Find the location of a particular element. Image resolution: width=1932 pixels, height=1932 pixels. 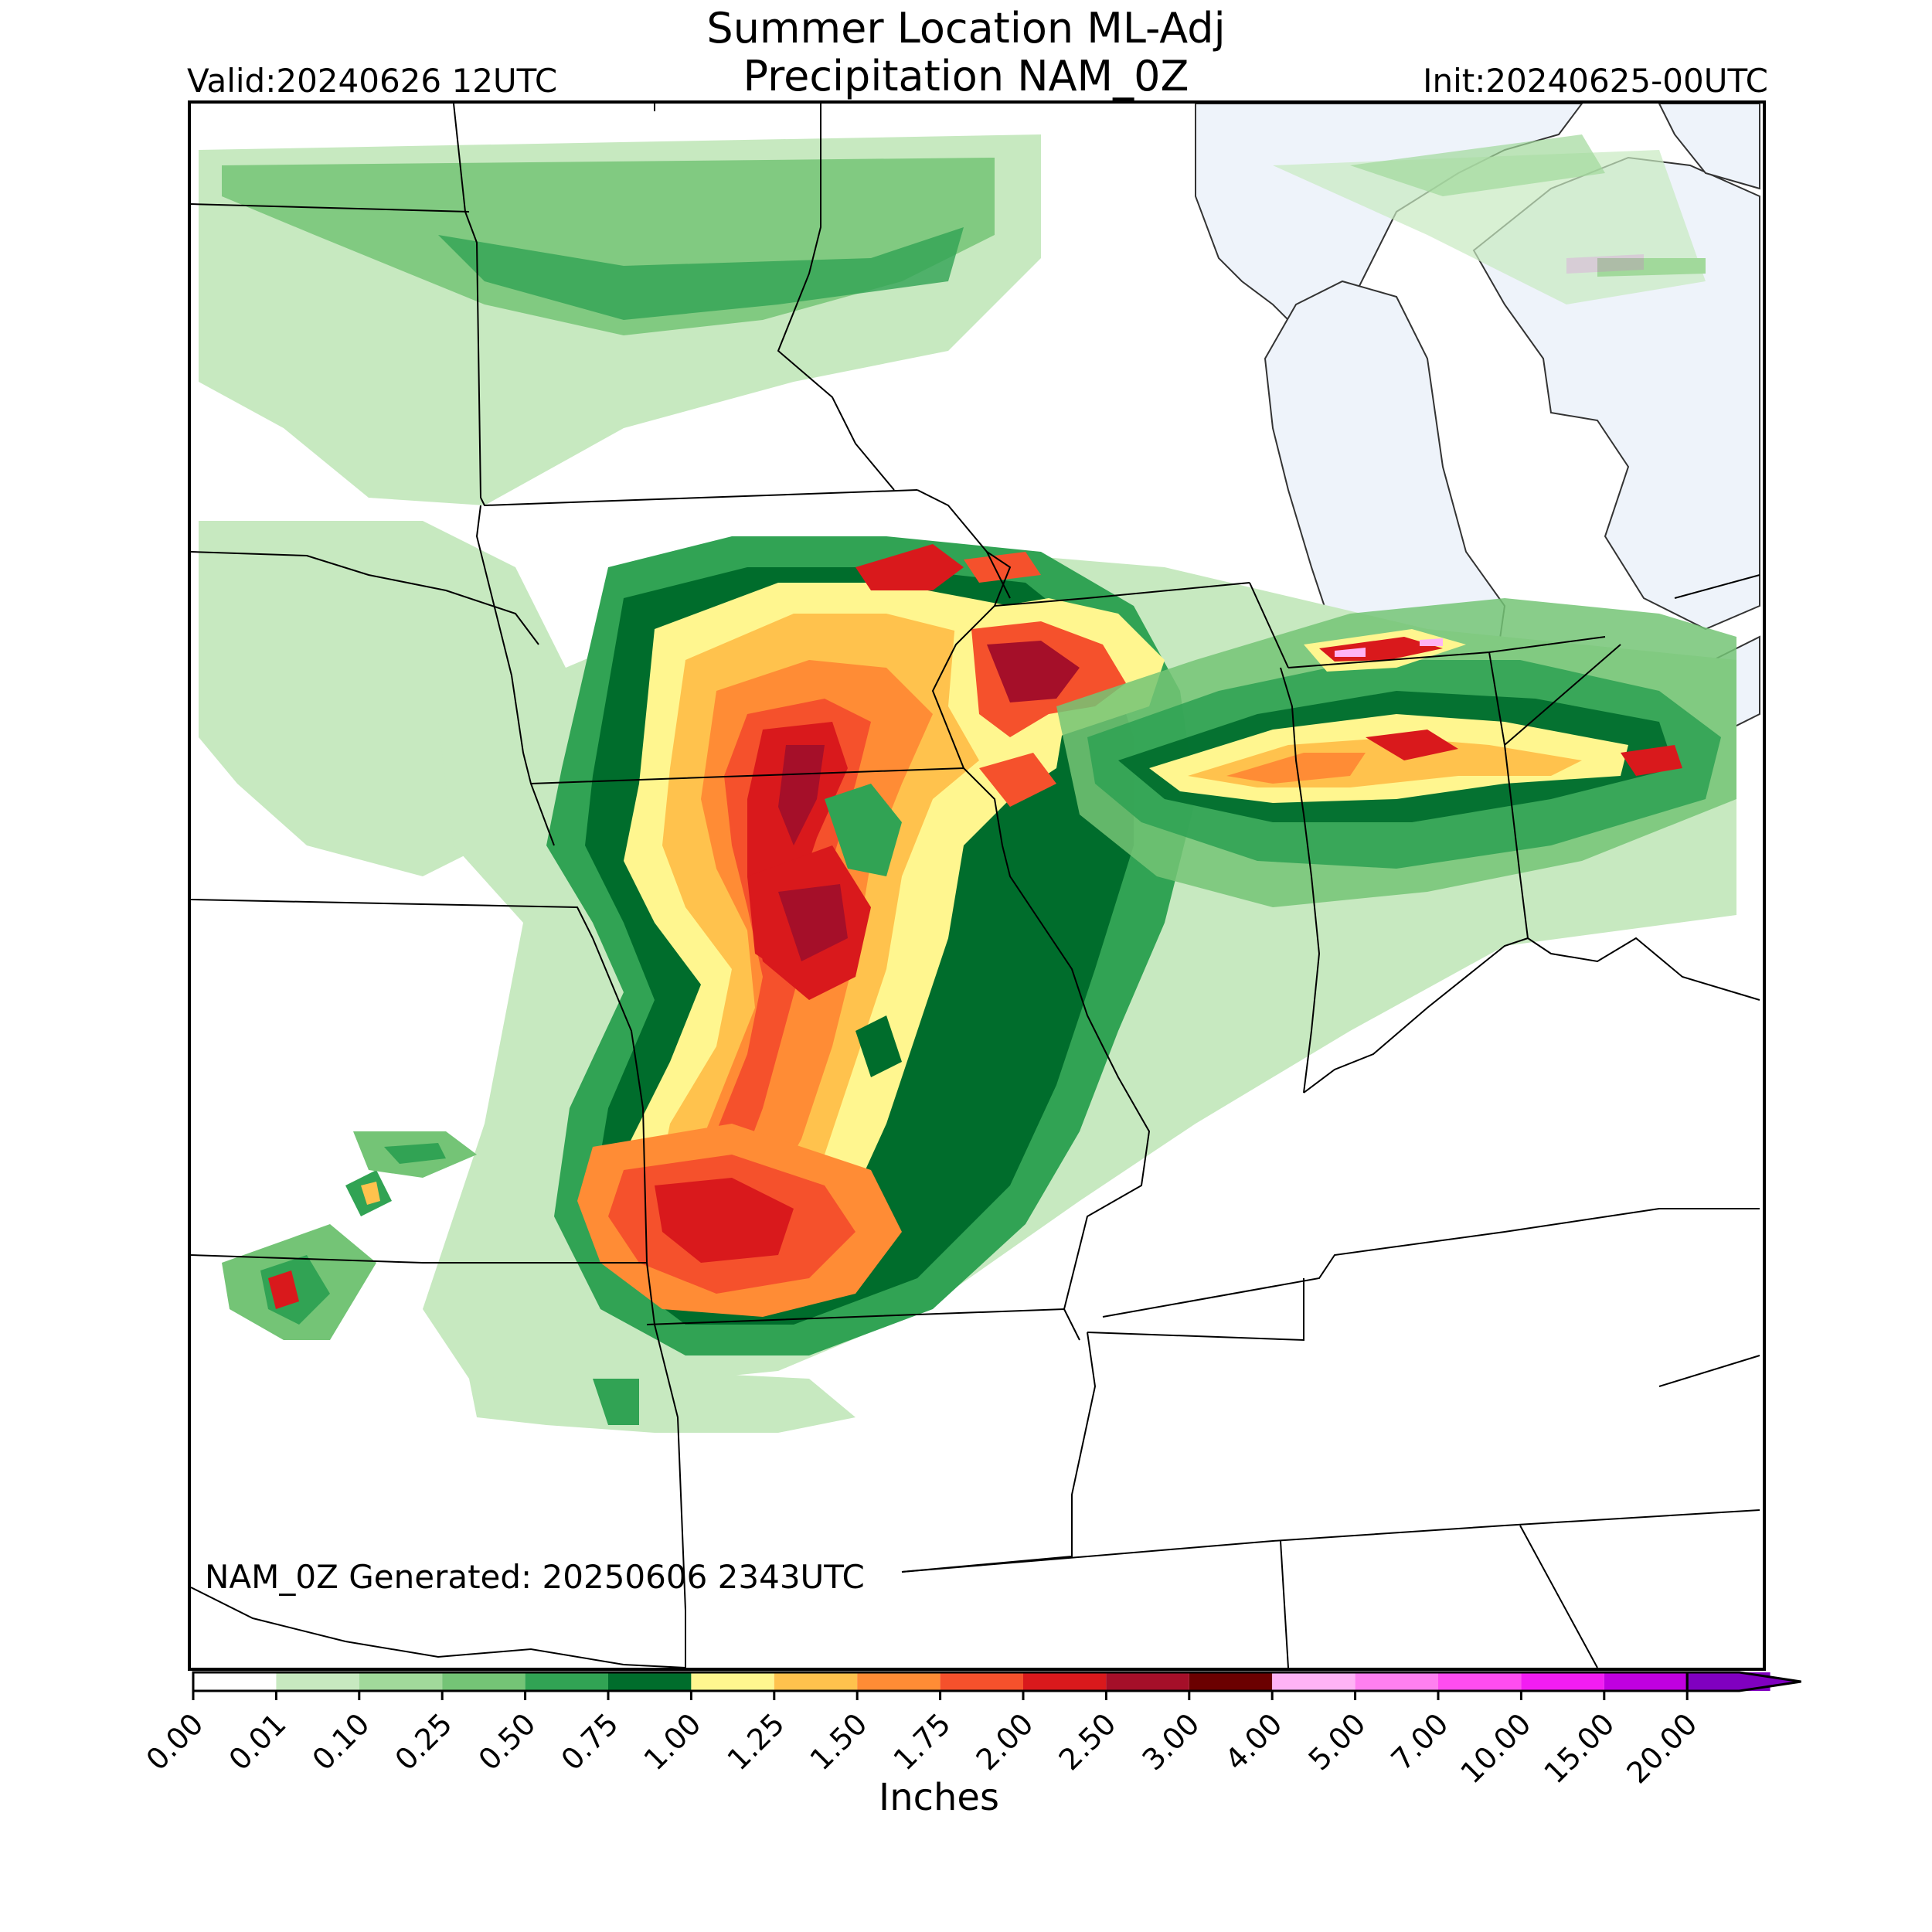

map-title-line1: Summer Location ML-Adj is located at coordinates (966, 29).